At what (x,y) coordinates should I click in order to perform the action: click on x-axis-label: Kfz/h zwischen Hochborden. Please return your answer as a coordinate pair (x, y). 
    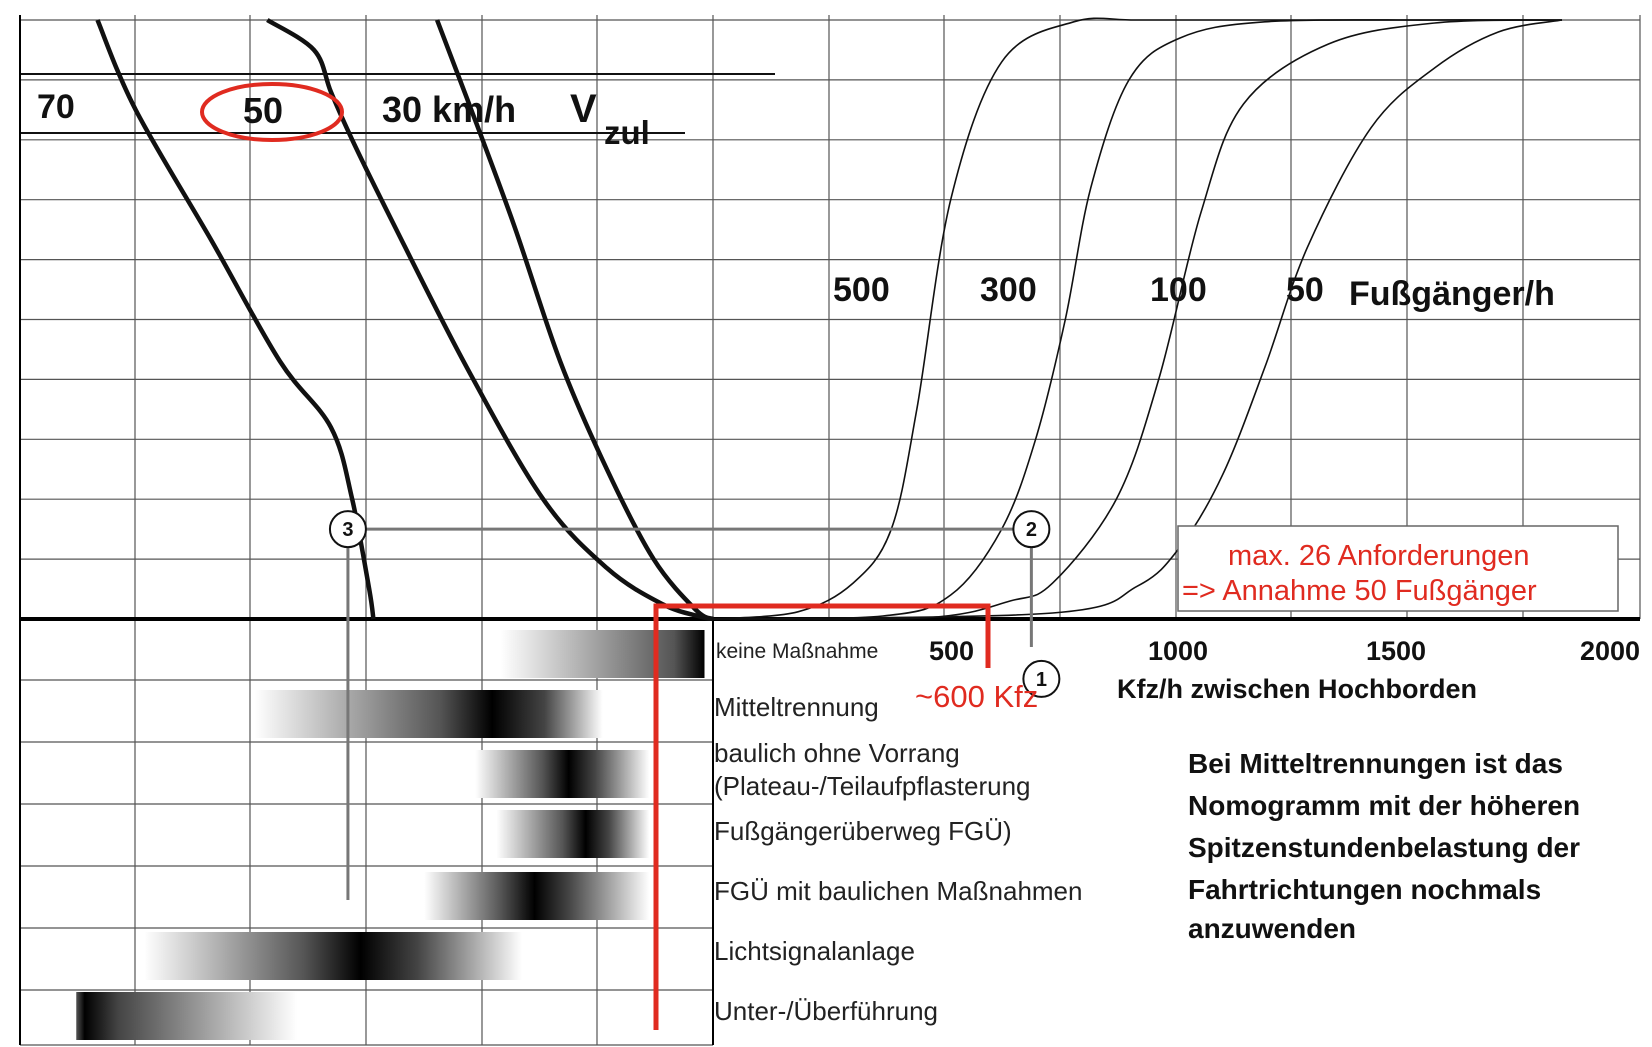
    Looking at the image, I should click on (1297, 689).